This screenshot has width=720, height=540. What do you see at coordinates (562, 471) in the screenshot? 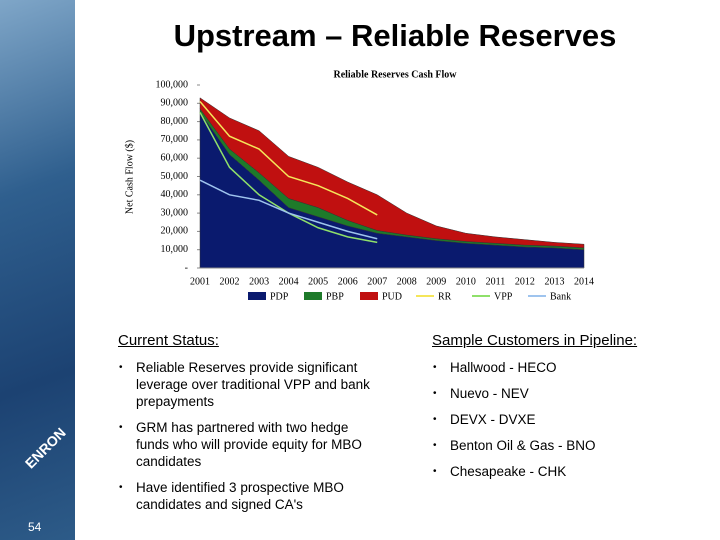
I see `bullet: Chesapeake - CHK` at bounding box center [562, 471].